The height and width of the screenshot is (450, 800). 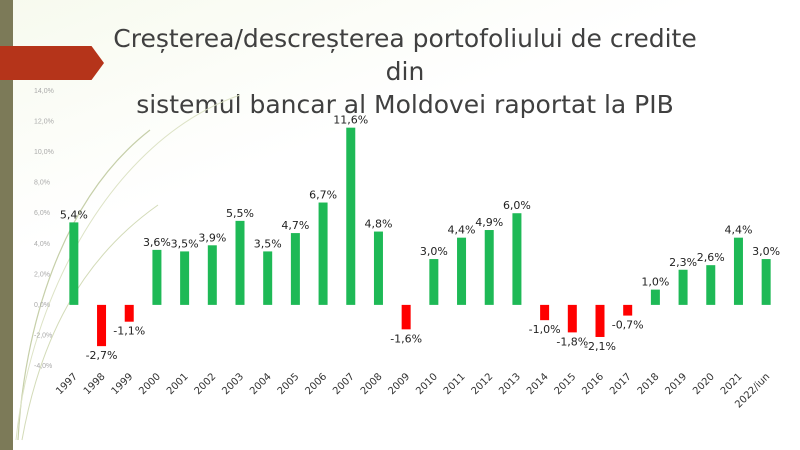 I want to click on data-label: 4,9%, so click(x=489, y=222).